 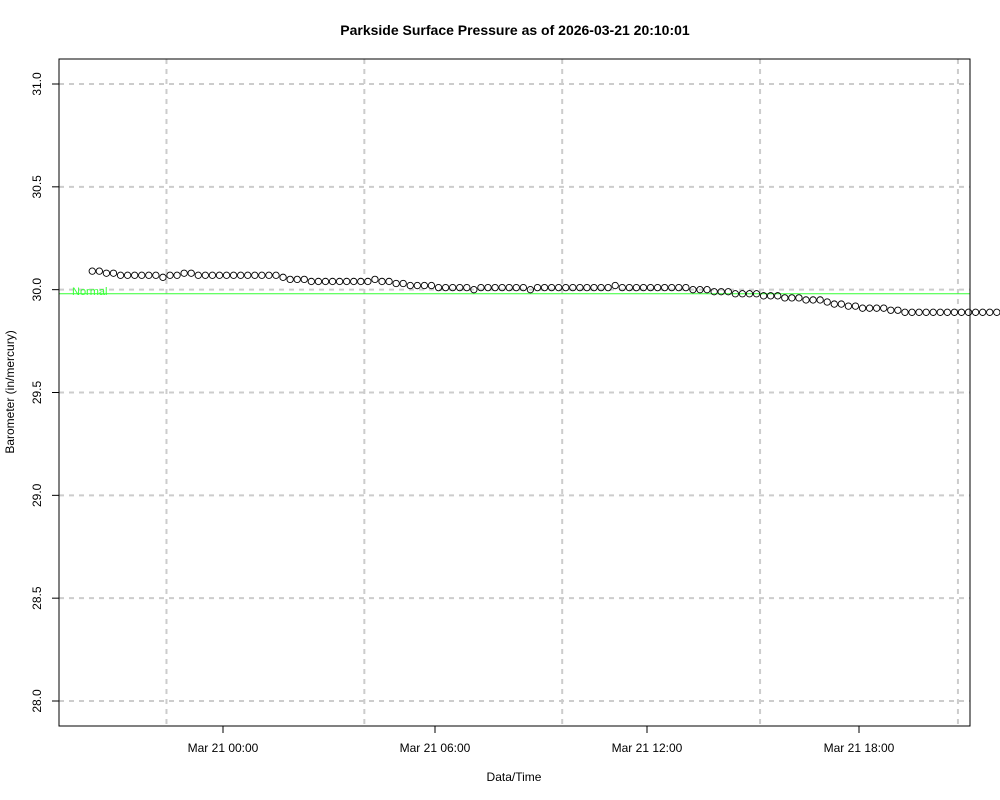 What do you see at coordinates (37, 290) in the screenshot?
I see `y-tick-label: 30.0` at bounding box center [37, 290].